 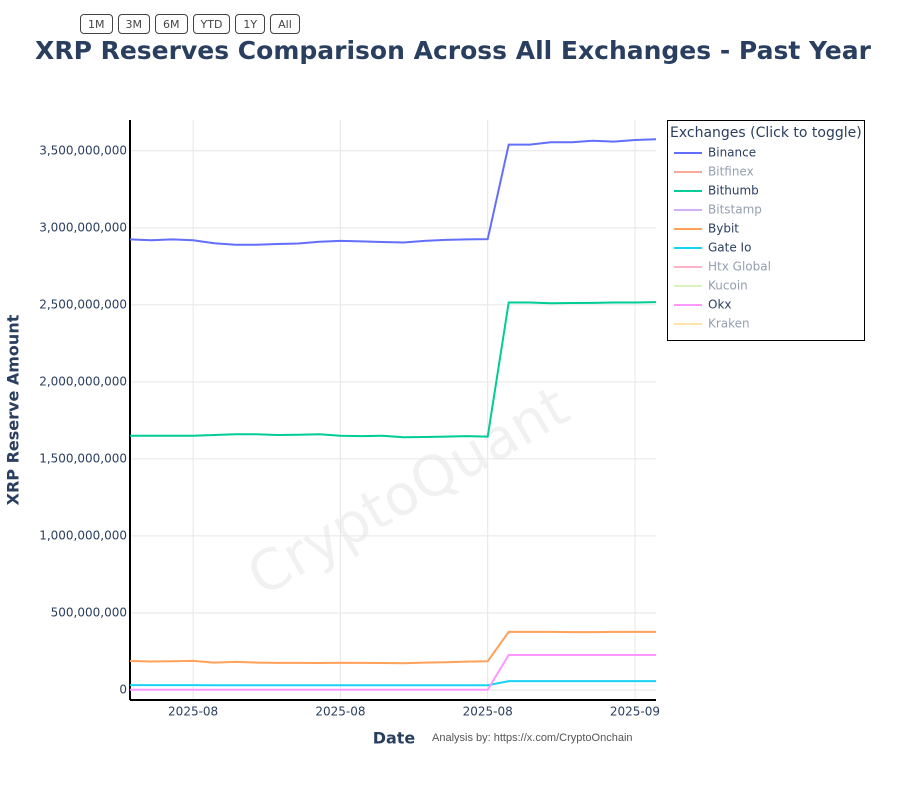 What do you see at coordinates (731, 172) in the screenshot?
I see `legend-label: Bitfinex` at bounding box center [731, 172].